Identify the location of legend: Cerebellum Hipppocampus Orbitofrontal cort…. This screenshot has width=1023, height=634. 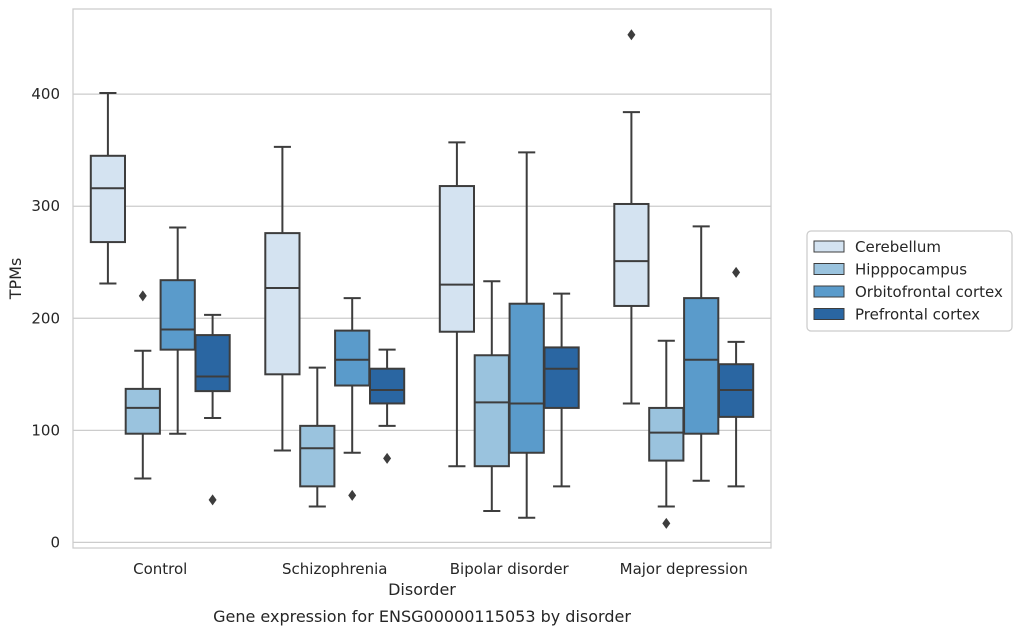
(909, 281).